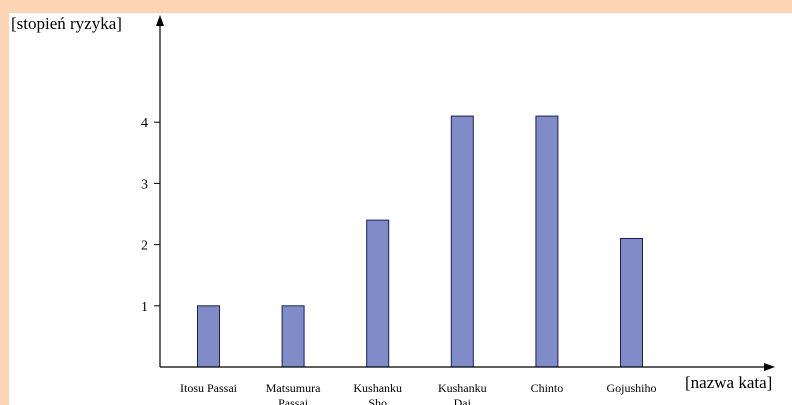  I want to click on y-tick-label: 3, so click(144, 184).